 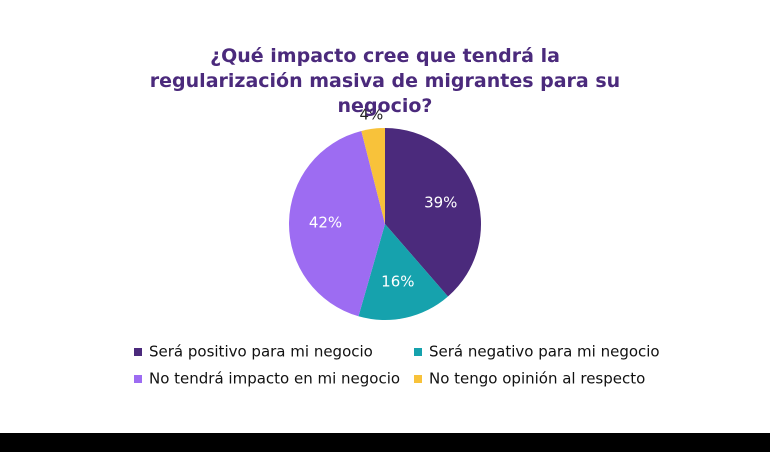 What do you see at coordinates (537, 379) in the screenshot?
I see `legend-label: No tengo opinión al respecto` at bounding box center [537, 379].